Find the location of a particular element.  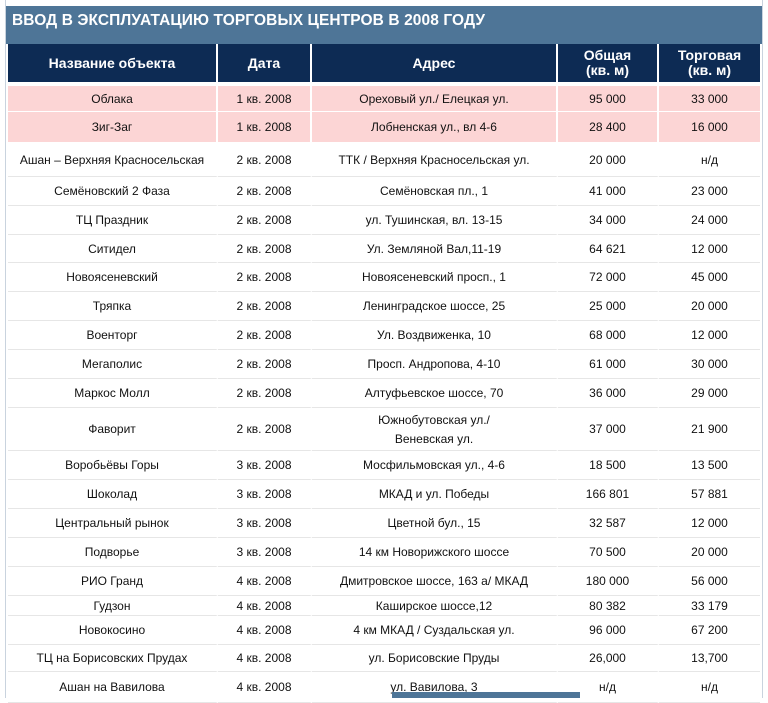

cell-name: Маркос Молл is located at coordinates (113, 393).